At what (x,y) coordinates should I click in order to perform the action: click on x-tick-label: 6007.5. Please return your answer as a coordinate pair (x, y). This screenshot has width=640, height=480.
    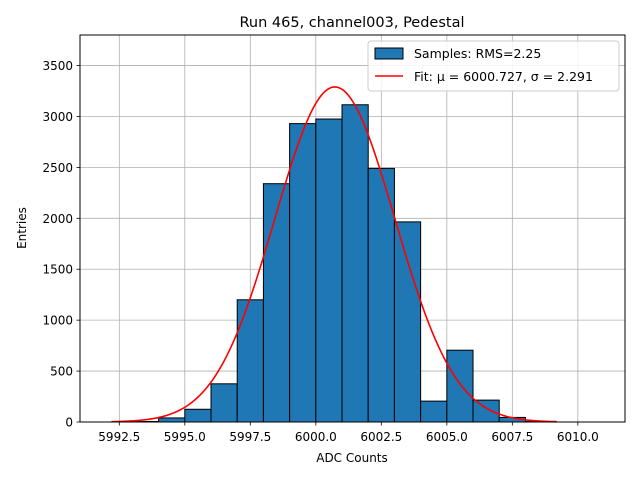
    Looking at the image, I should click on (512, 437).